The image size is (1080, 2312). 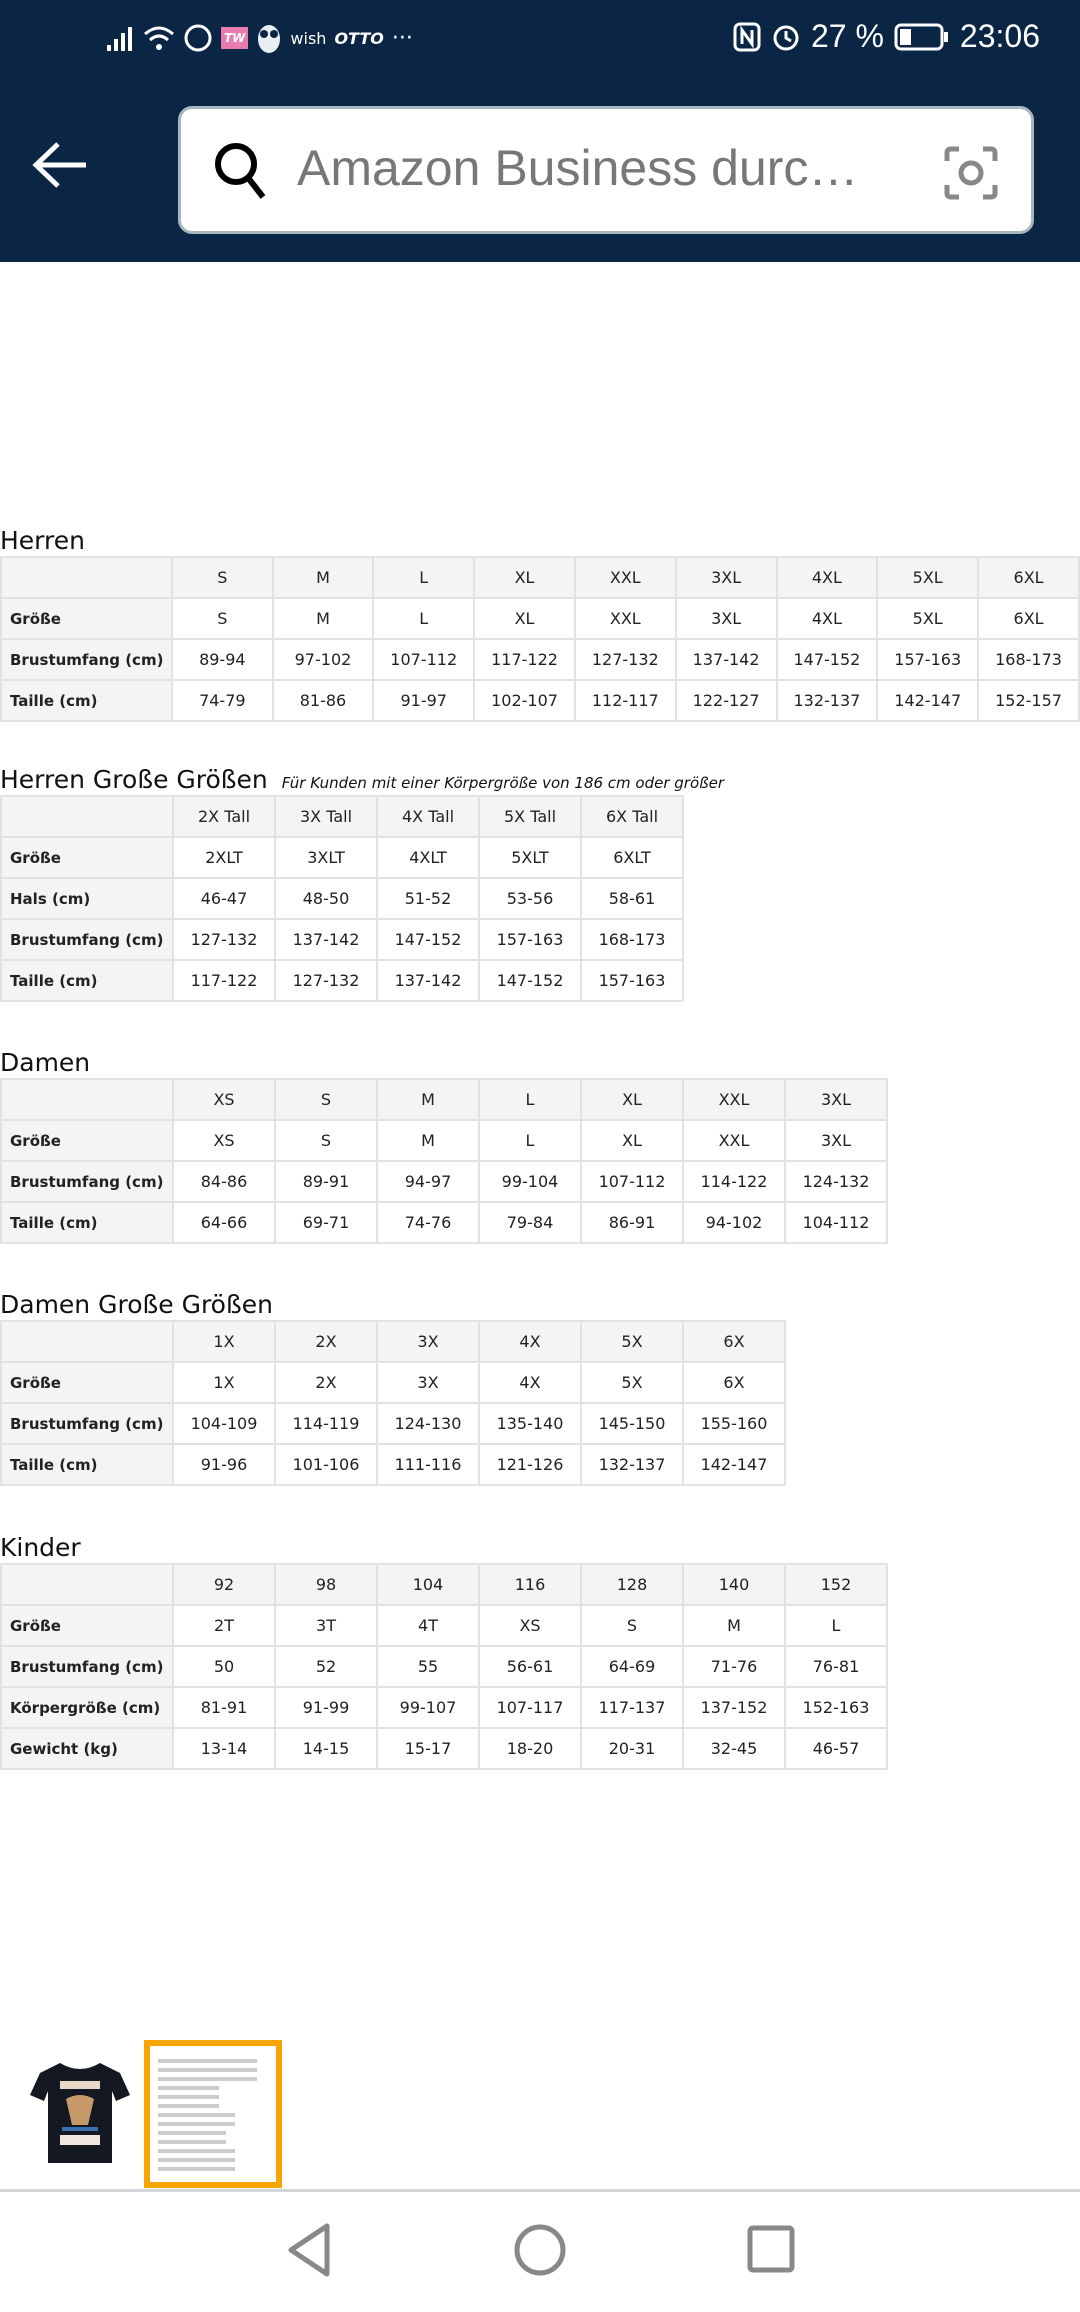 What do you see at coordinates (87, 1584) in the screenshot?
I see `corner-cell` at bounding box center [87, 1584].